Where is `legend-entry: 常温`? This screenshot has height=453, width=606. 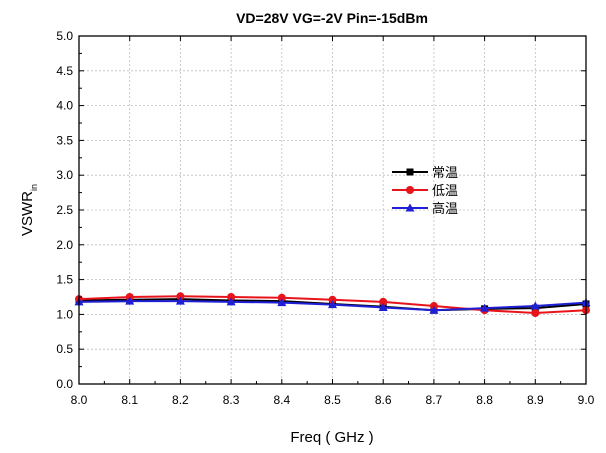
legend-entry: 常温 is located at coordinates (425, 173).